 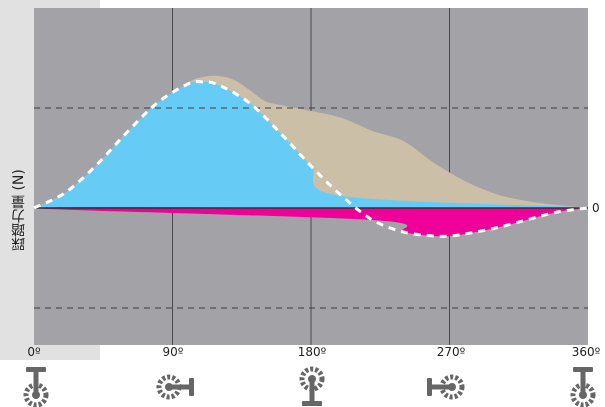 What do you see at coordinates (312, 386) in the screenshot?
I see `crank-180-icon` at bounding box center [312, 386].